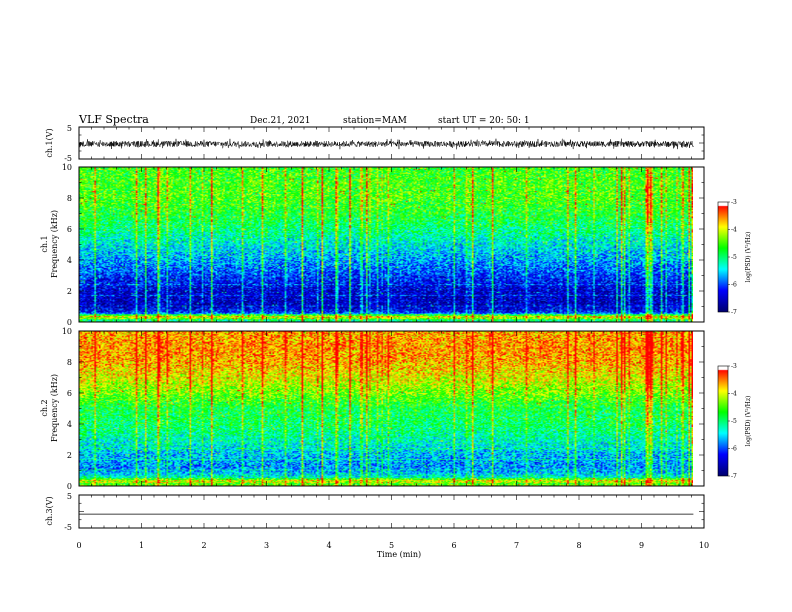 This screenshot has width=792, height=612. I want to click on ch1-waveform-line, so click(386, 144).